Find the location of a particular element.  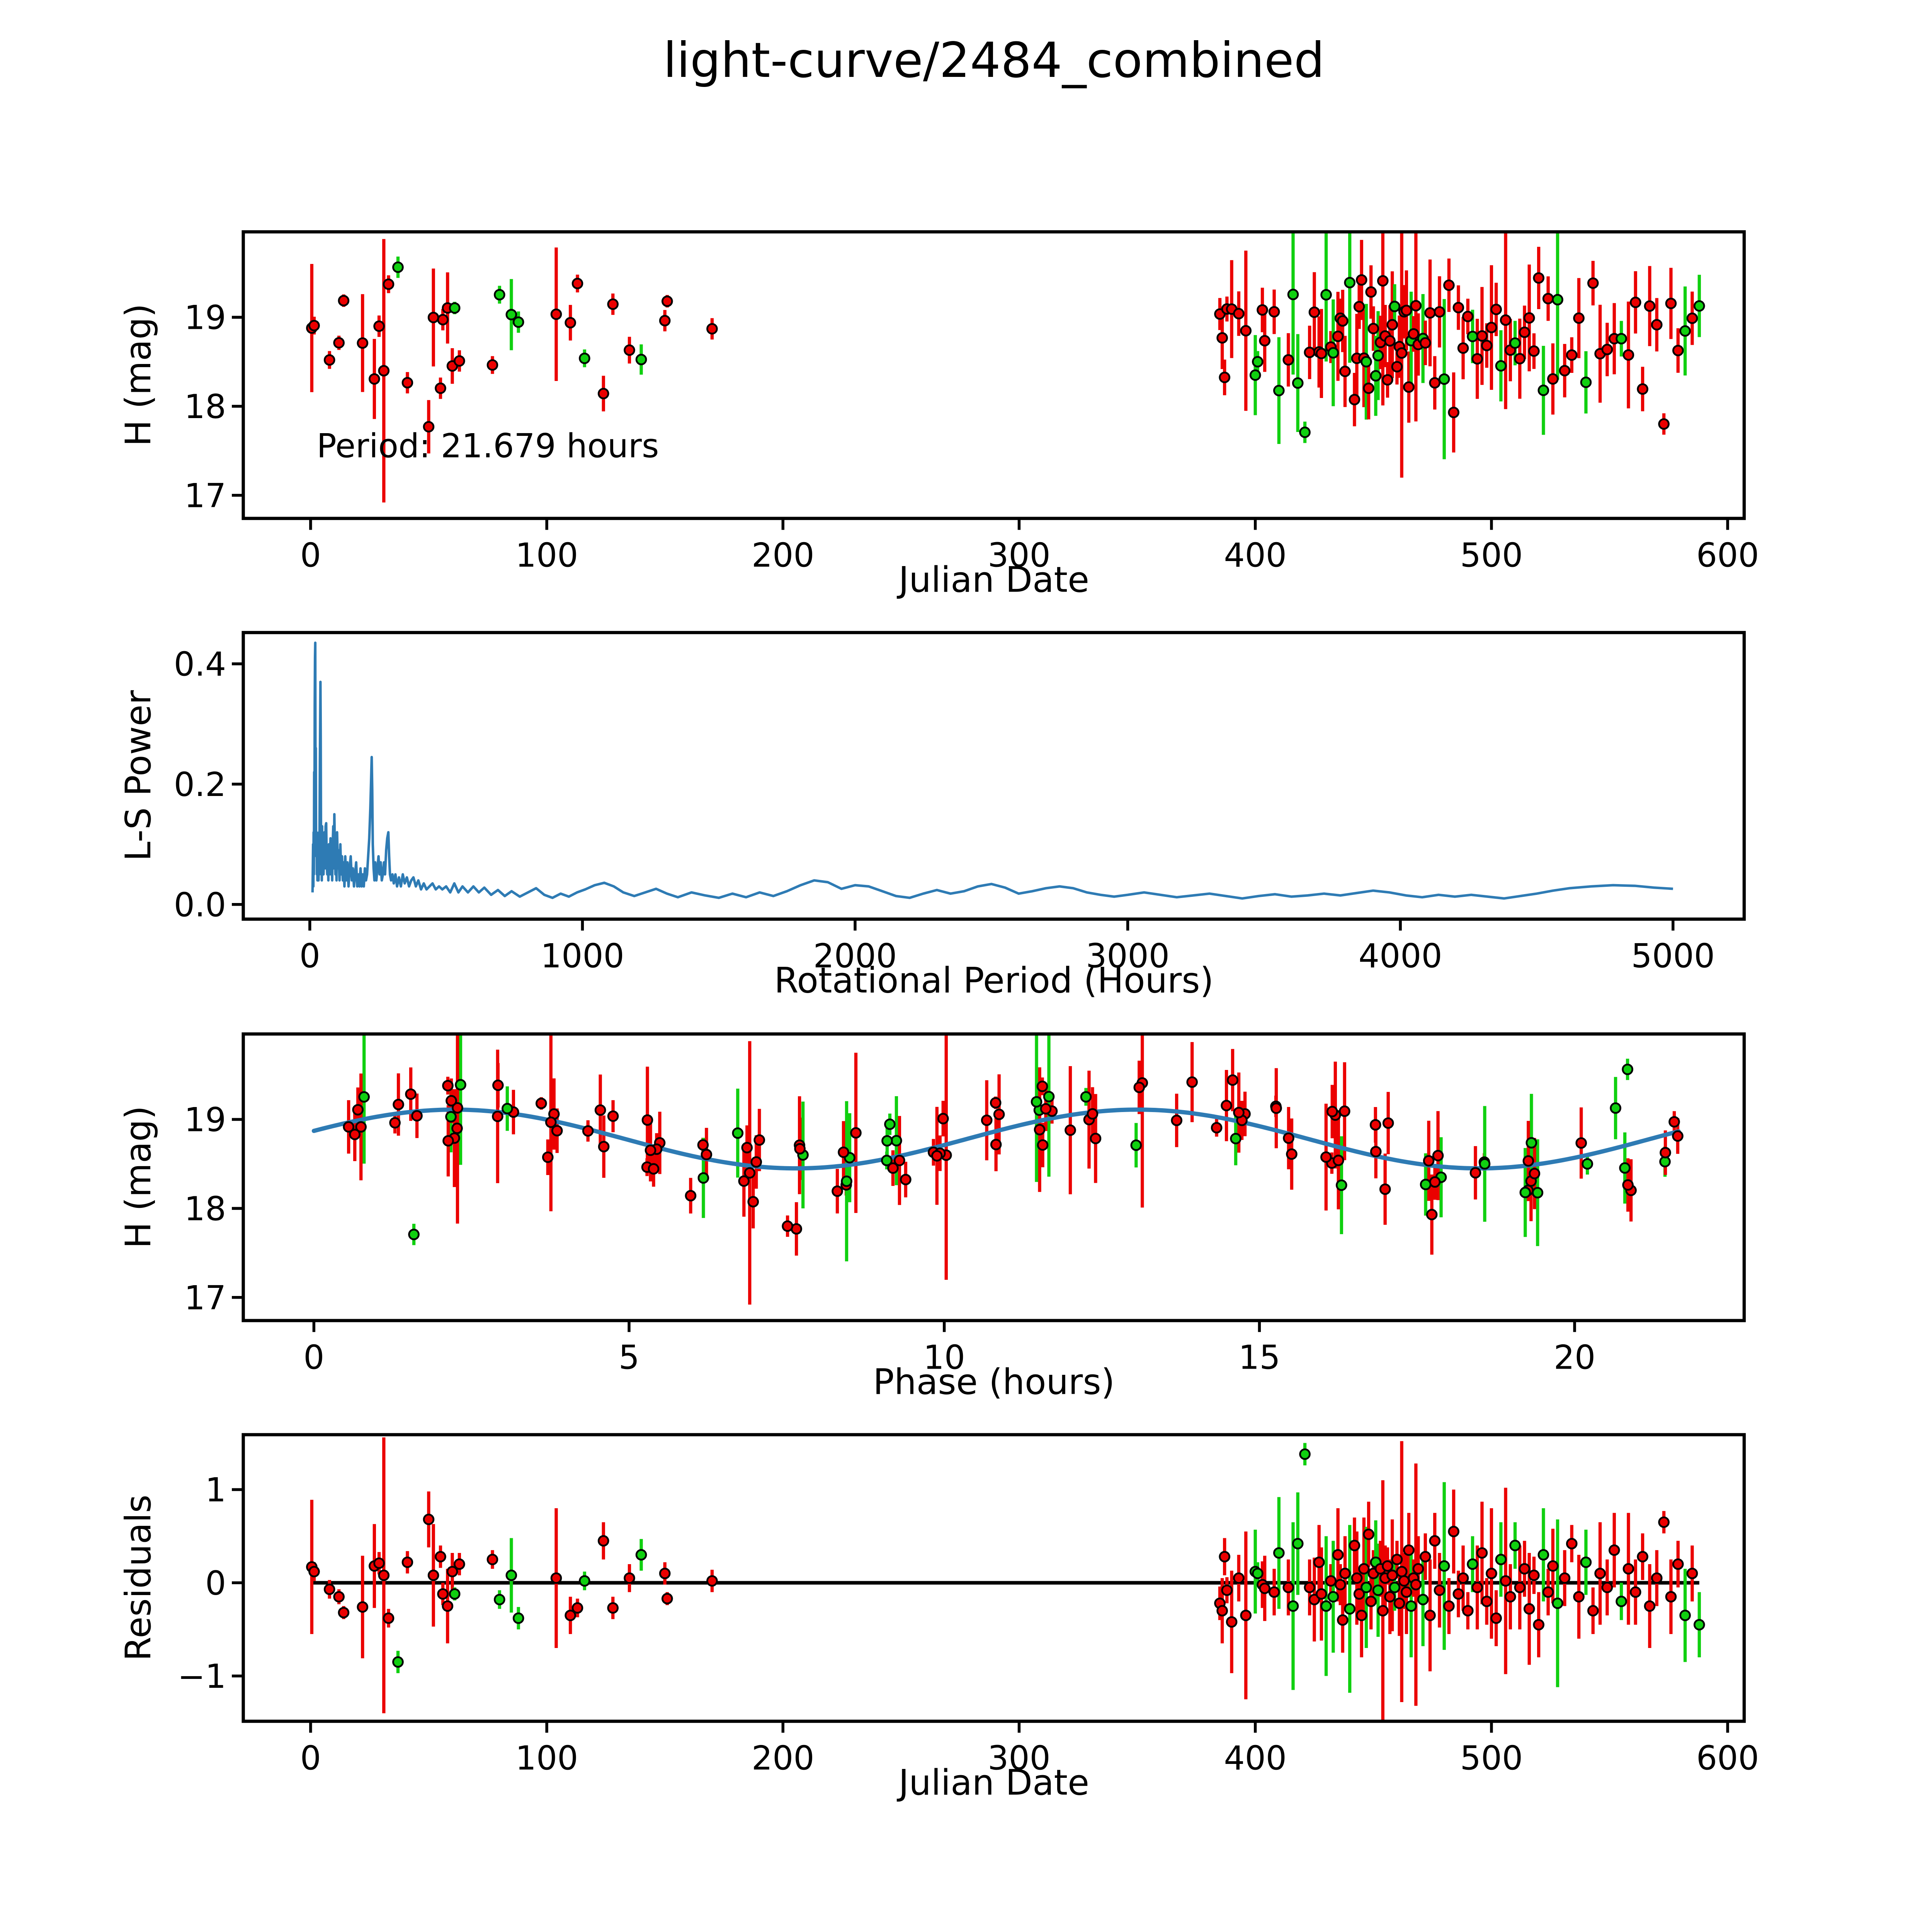

x-tick-label: 20 is located at coordinates (1575, 1358).